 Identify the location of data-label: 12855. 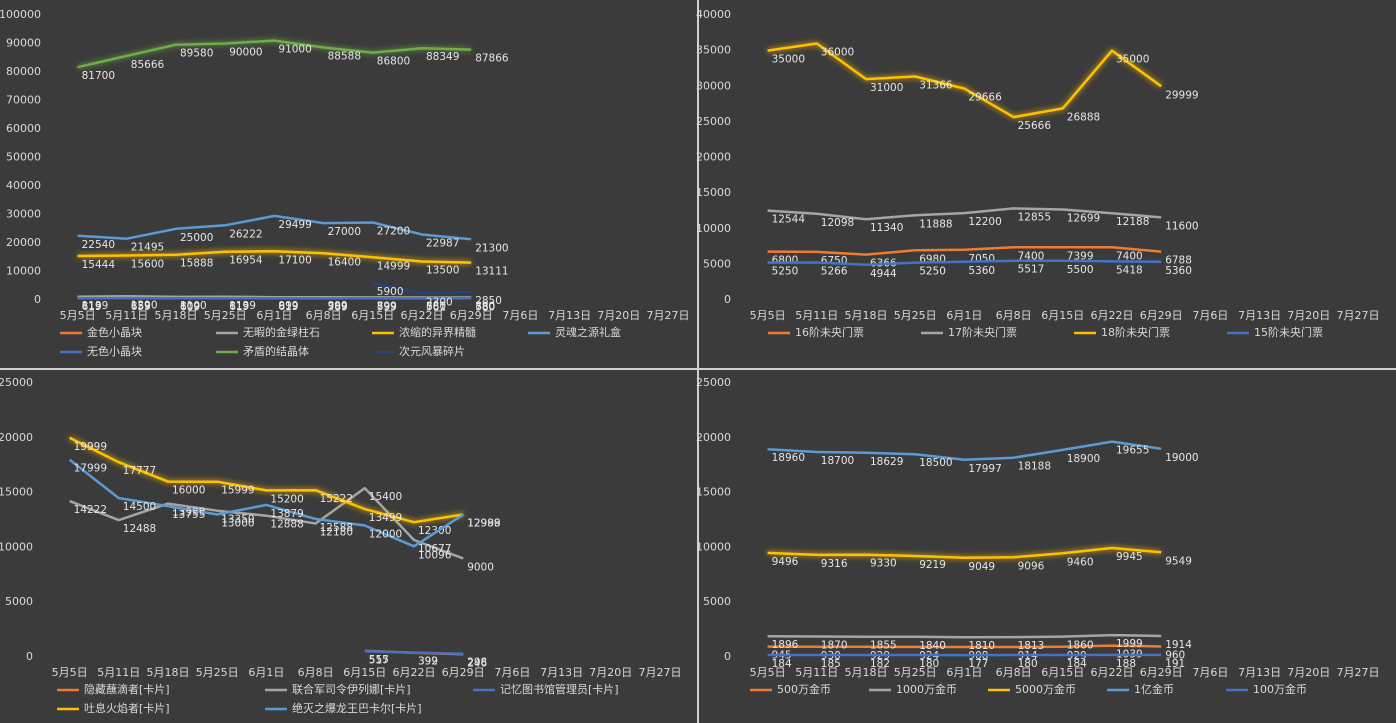
(1034, 217).